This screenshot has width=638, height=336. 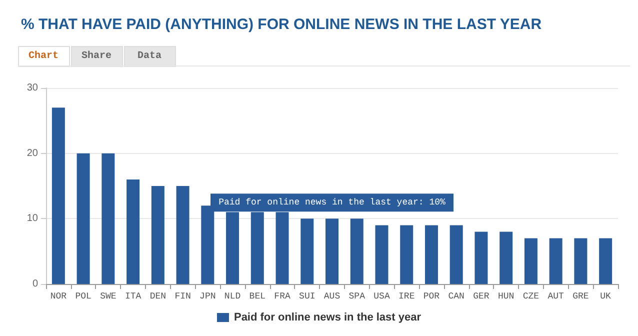 What do you see at coordinates (59, 297) in the screenshot?
I see `x-tick-label: NOR` at bounding box center [59, 297].